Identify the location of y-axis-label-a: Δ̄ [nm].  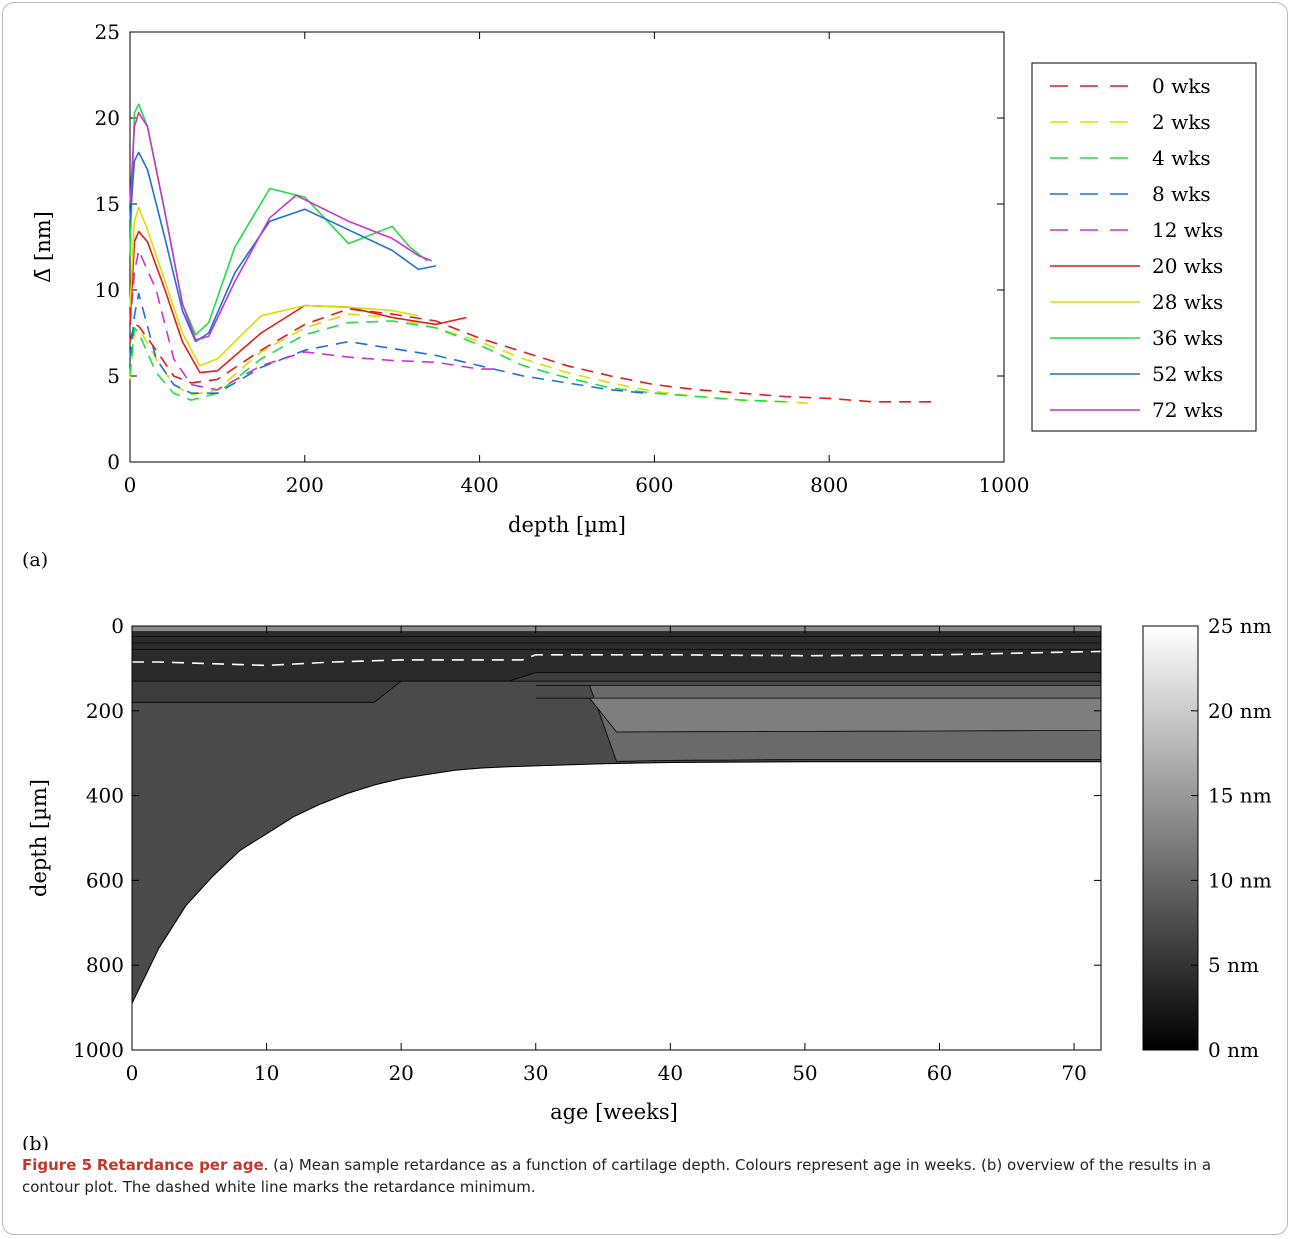
(43, 247).